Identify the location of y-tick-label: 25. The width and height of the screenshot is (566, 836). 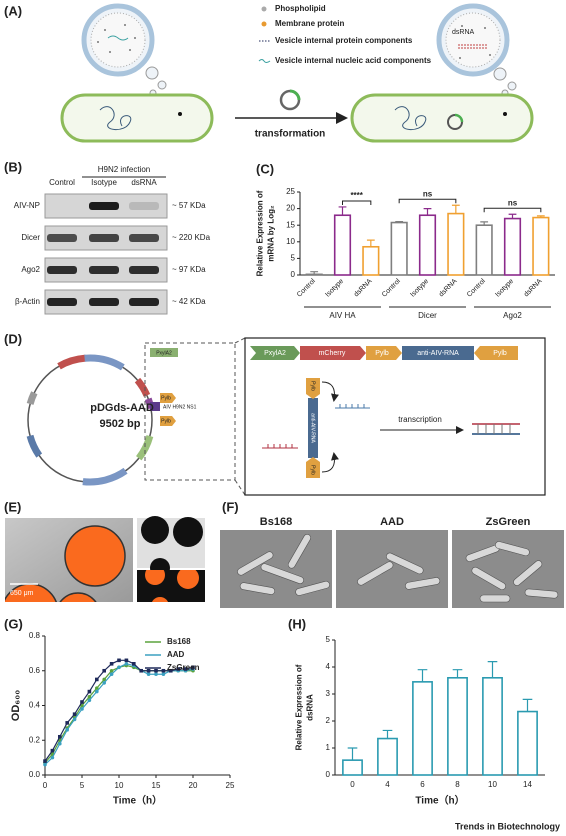
(290, 191).